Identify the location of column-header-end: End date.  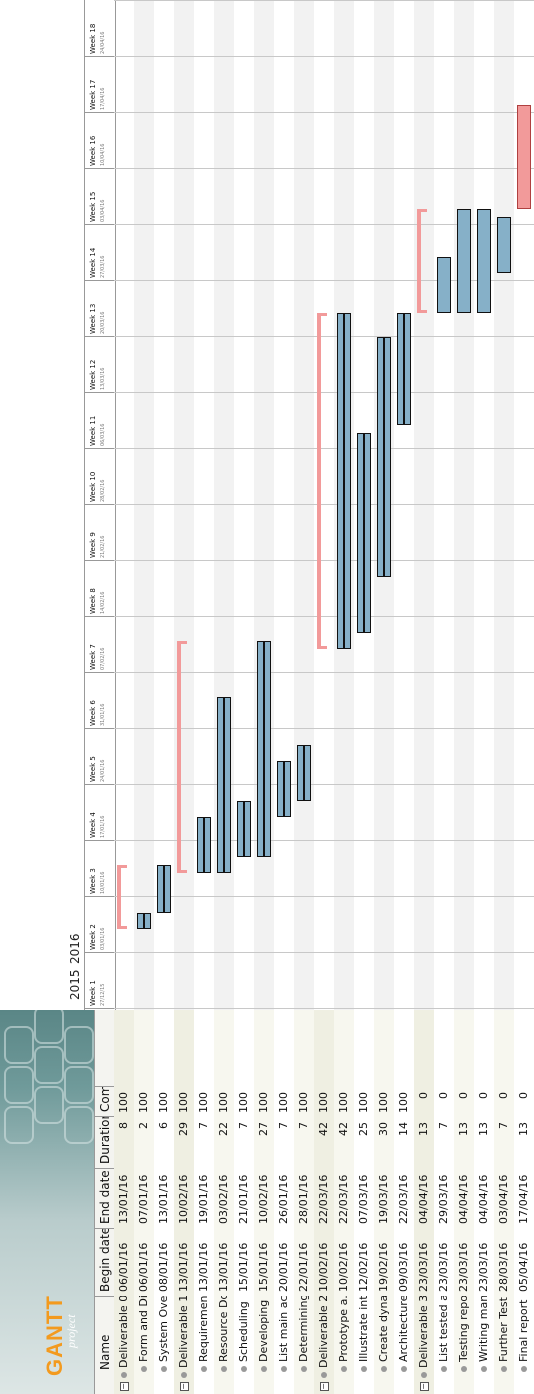
(105, 1198).